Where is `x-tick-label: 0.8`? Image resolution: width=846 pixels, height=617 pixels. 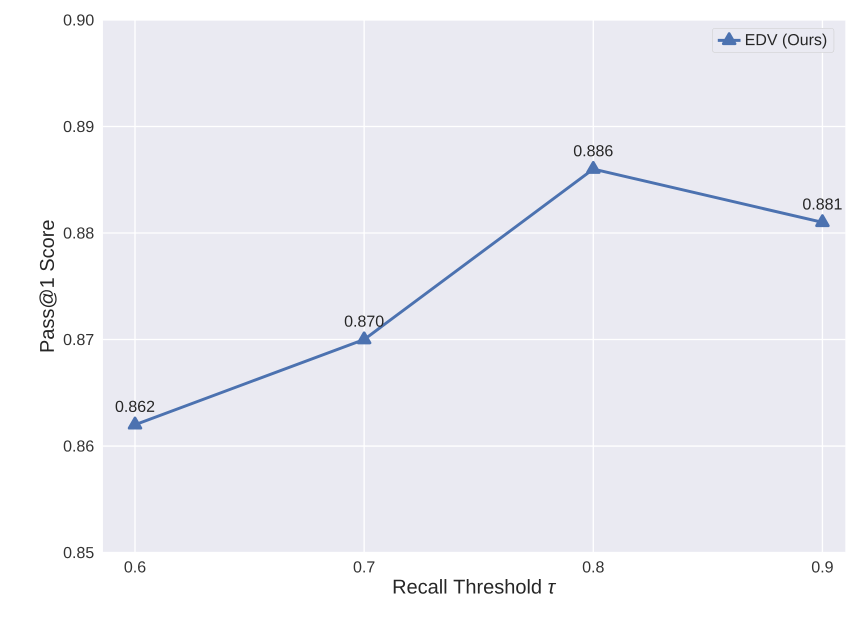
x-tick-label: 0.8 is located at coordinates (593, 567).